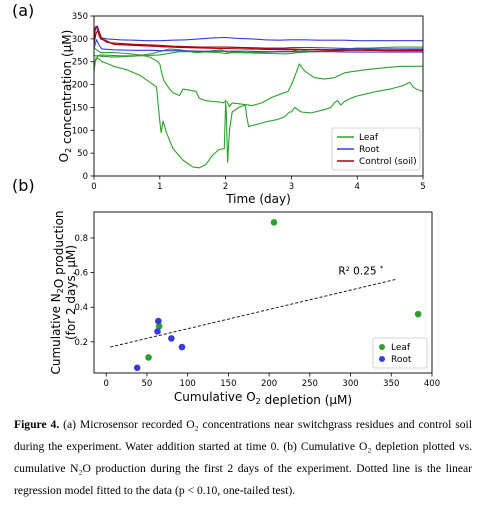 The image size is (480, 516). I want to click on x-tick-label-a: 0, so click(93, 187).